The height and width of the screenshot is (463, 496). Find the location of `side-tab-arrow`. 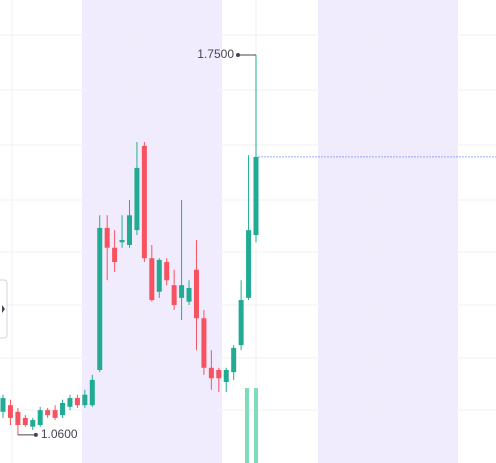

side-tab-arrow is located at coordinates (3, 309).